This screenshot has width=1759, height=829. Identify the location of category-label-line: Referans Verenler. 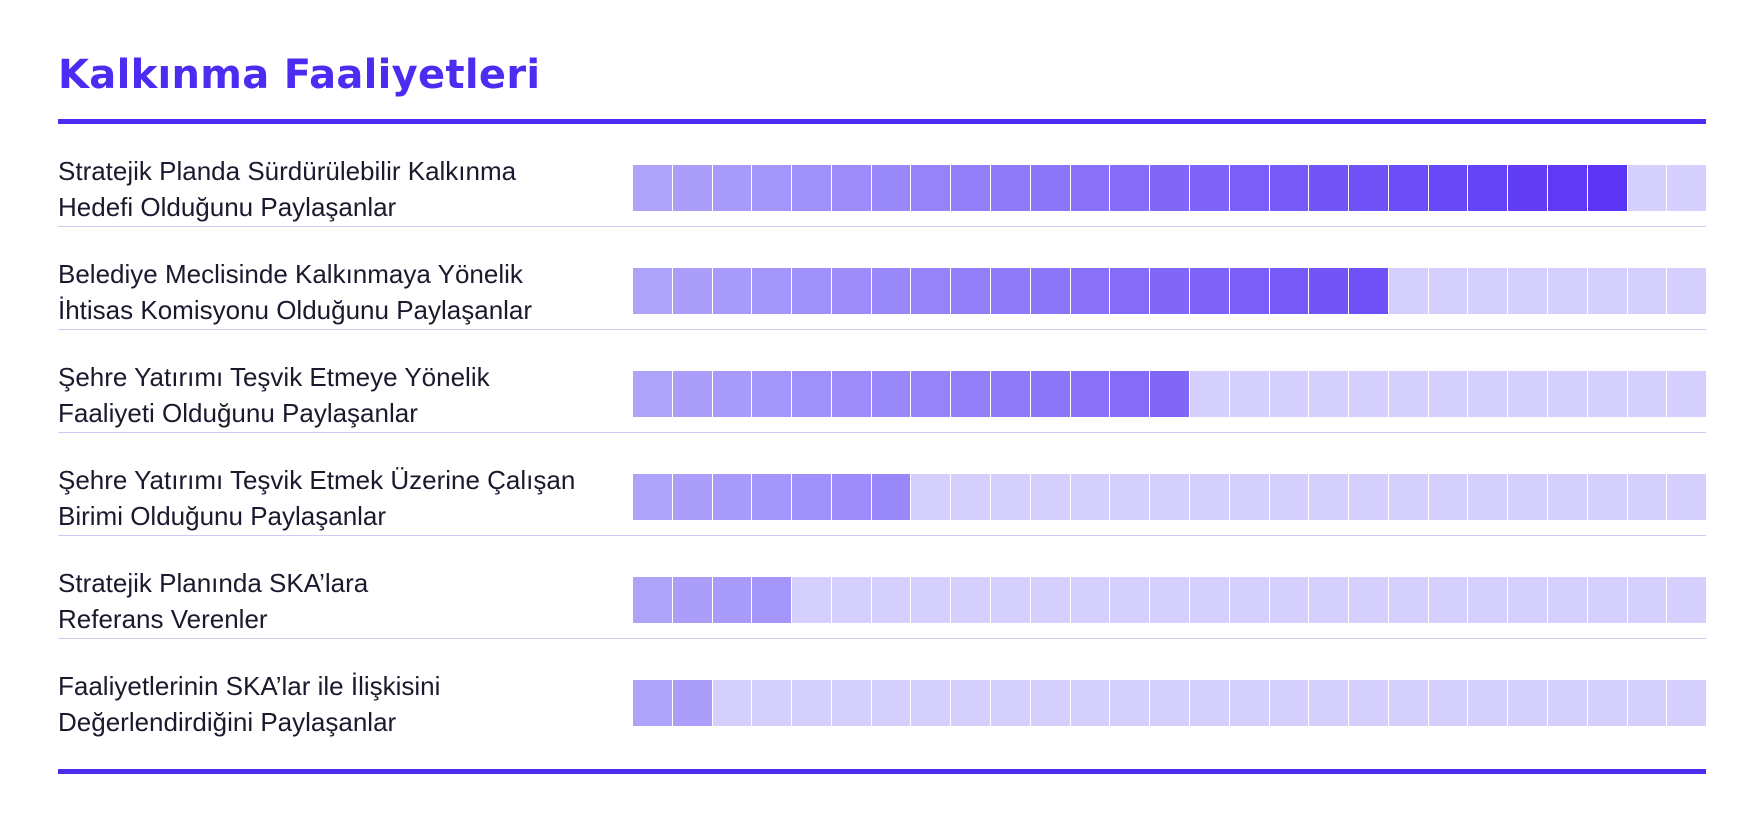
(163, 619).